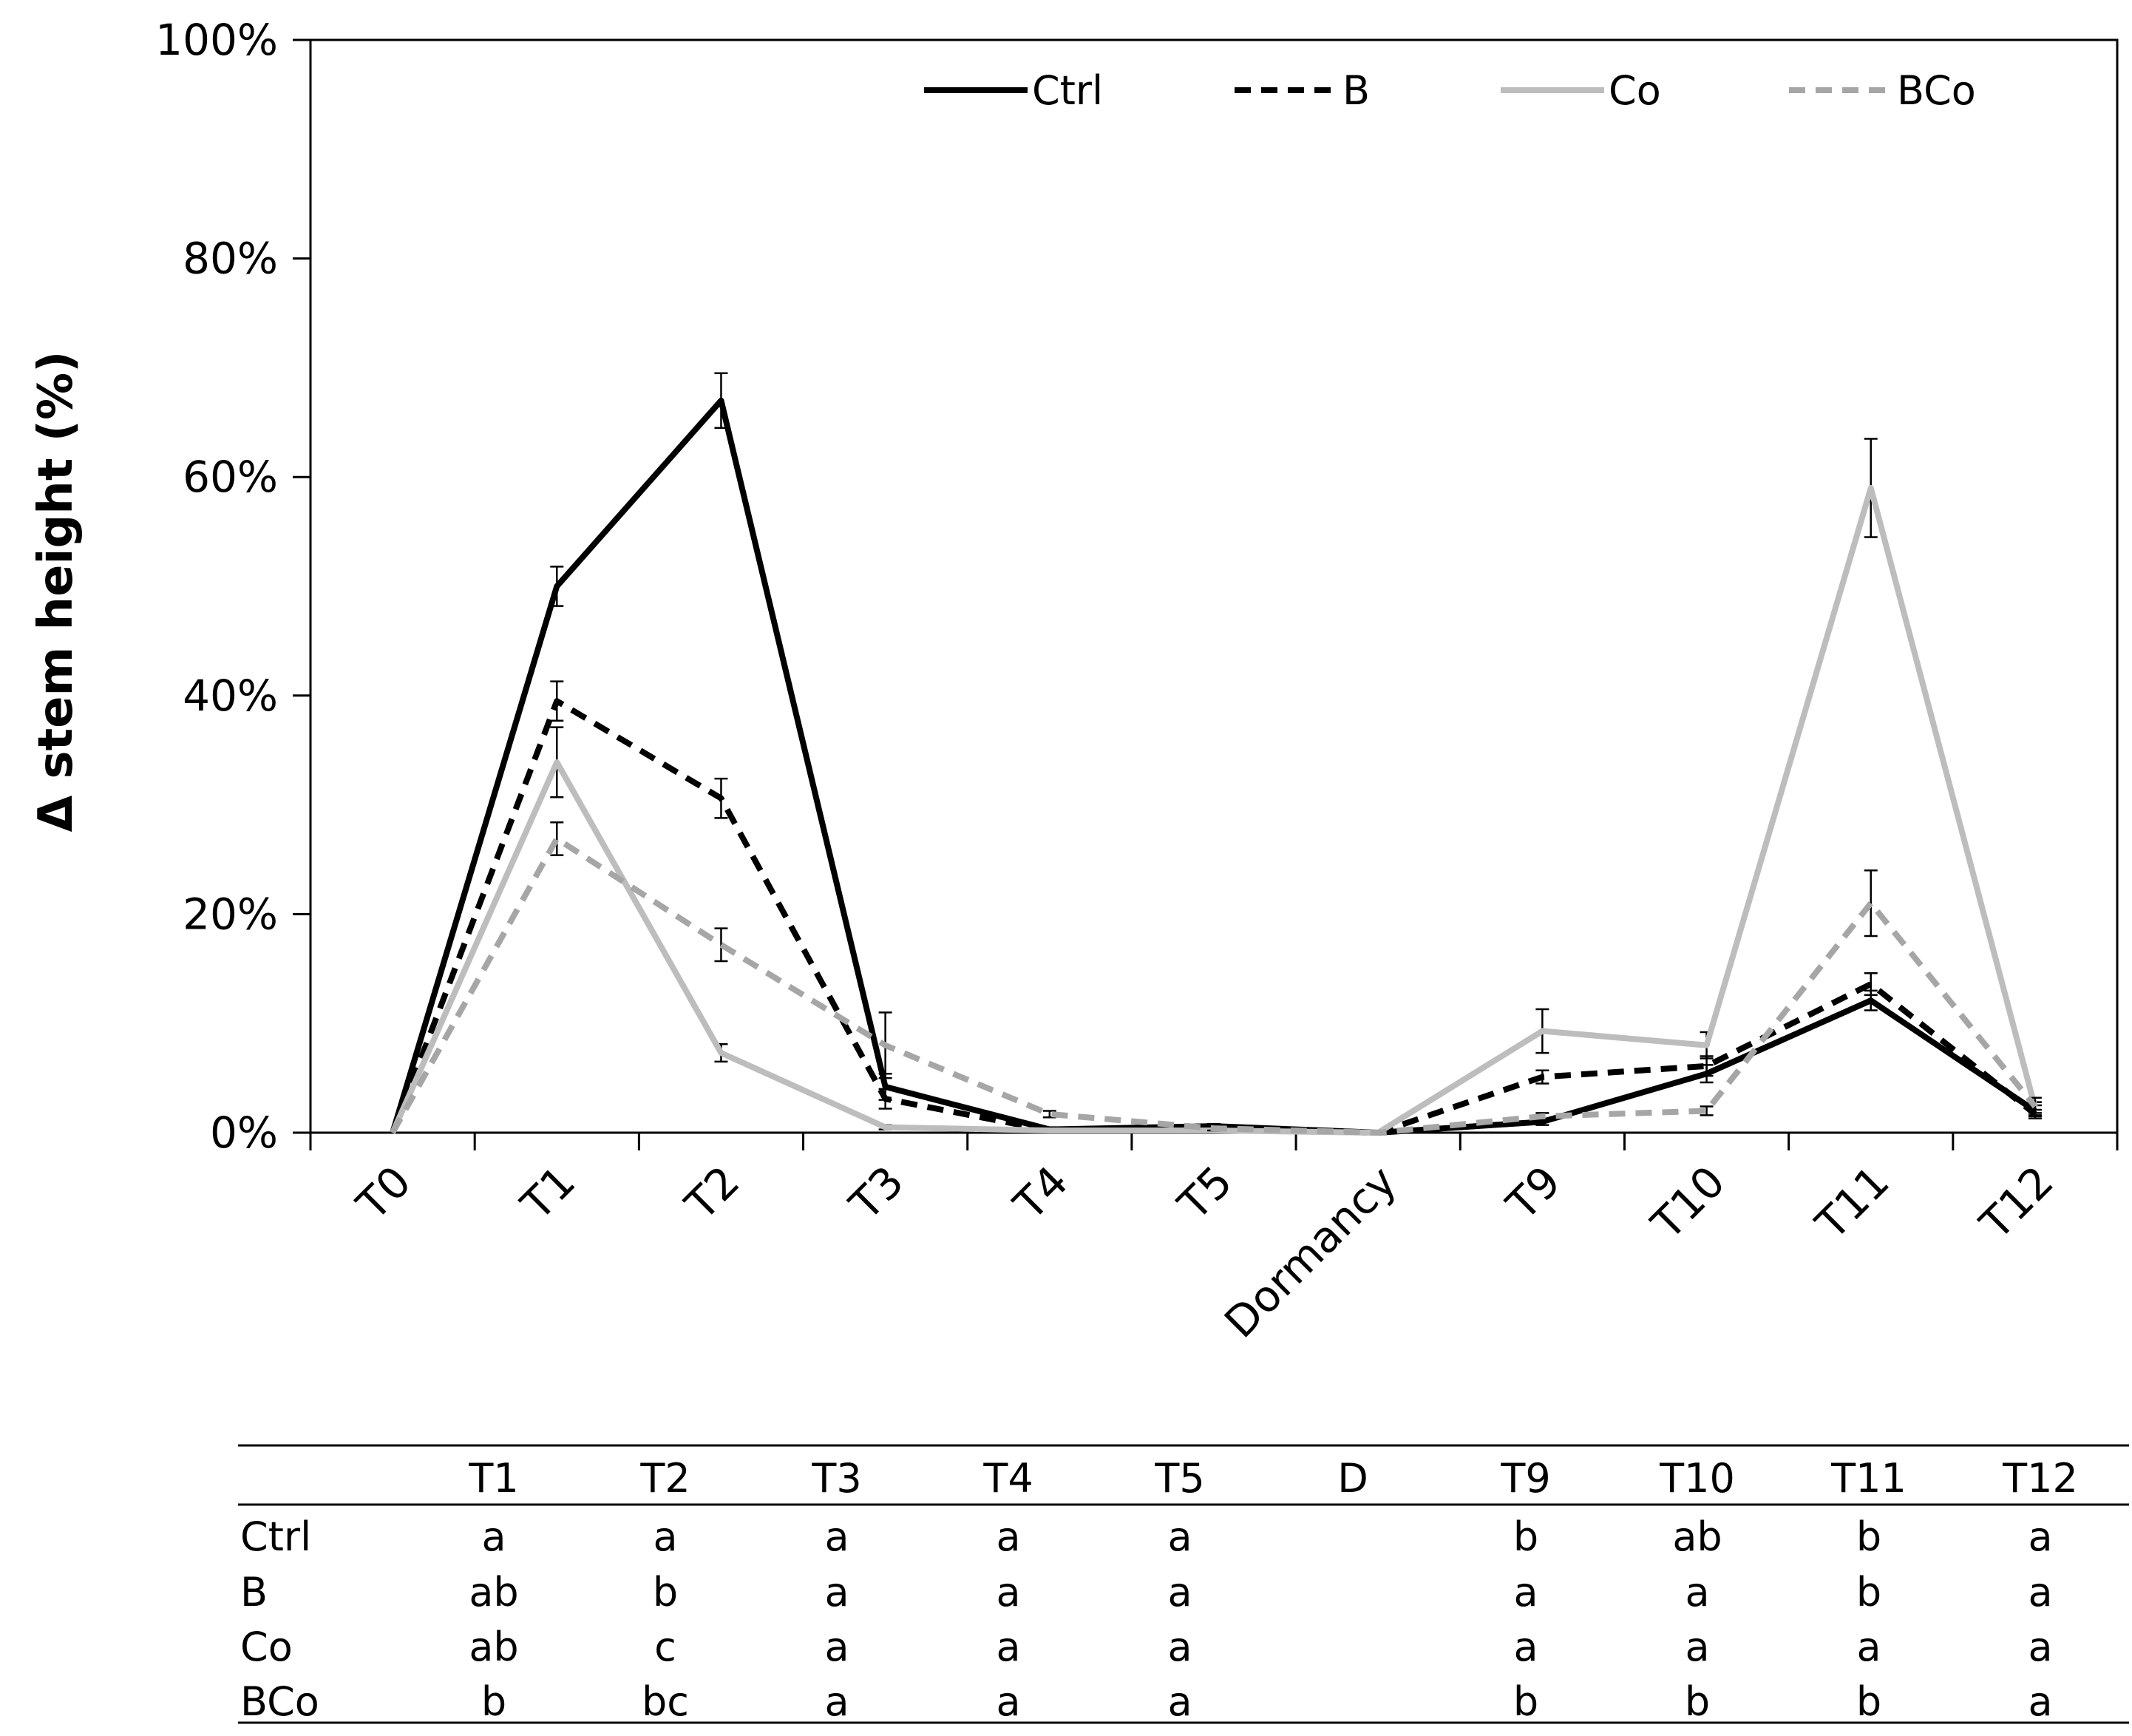 Image resolution: width=2132 pixels, height=1736 pixels. Describe the element at coordinates (664, 1478) in the screenshot. I see `table-column-header: T2` at that location.